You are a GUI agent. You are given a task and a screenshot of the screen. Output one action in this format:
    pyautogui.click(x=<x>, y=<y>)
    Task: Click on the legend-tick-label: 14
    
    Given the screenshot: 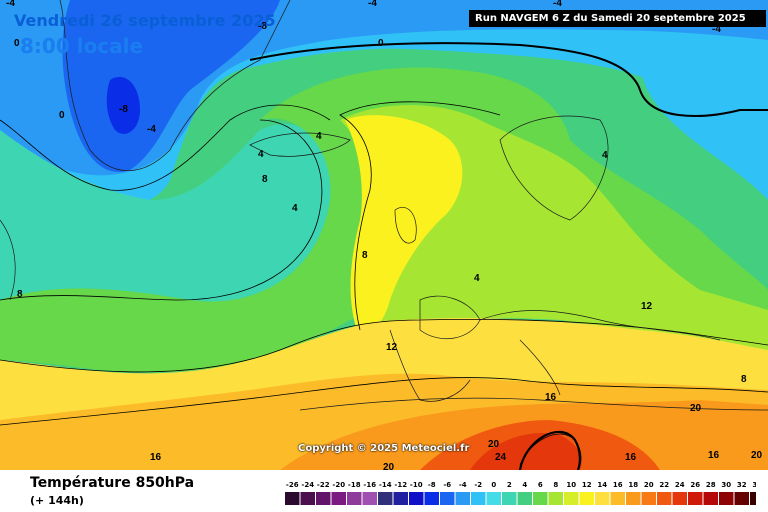 What is the action you would take?
    pyautogui.click(x=602, y=485)
    